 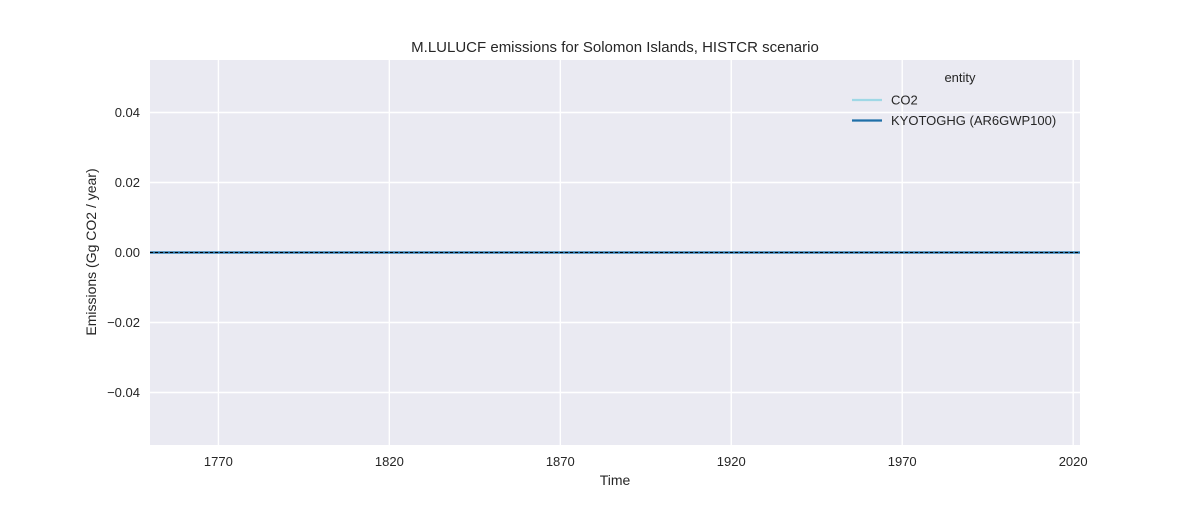 What do you see at coordinates (615, 480) in the screenshot?
I see `x-axis-label: Time` at bounding box center [615, 480].